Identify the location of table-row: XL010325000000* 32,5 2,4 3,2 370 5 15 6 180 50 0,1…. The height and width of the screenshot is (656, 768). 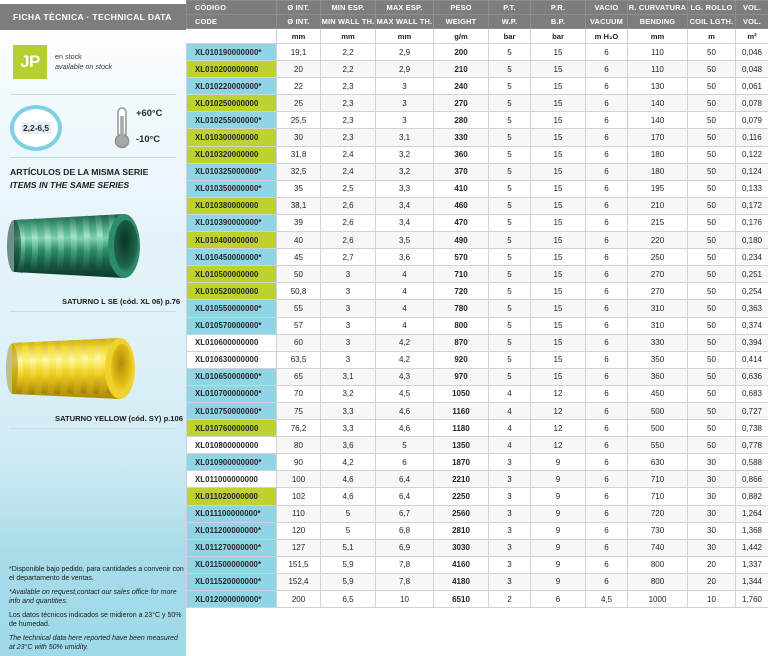
(477, 171).